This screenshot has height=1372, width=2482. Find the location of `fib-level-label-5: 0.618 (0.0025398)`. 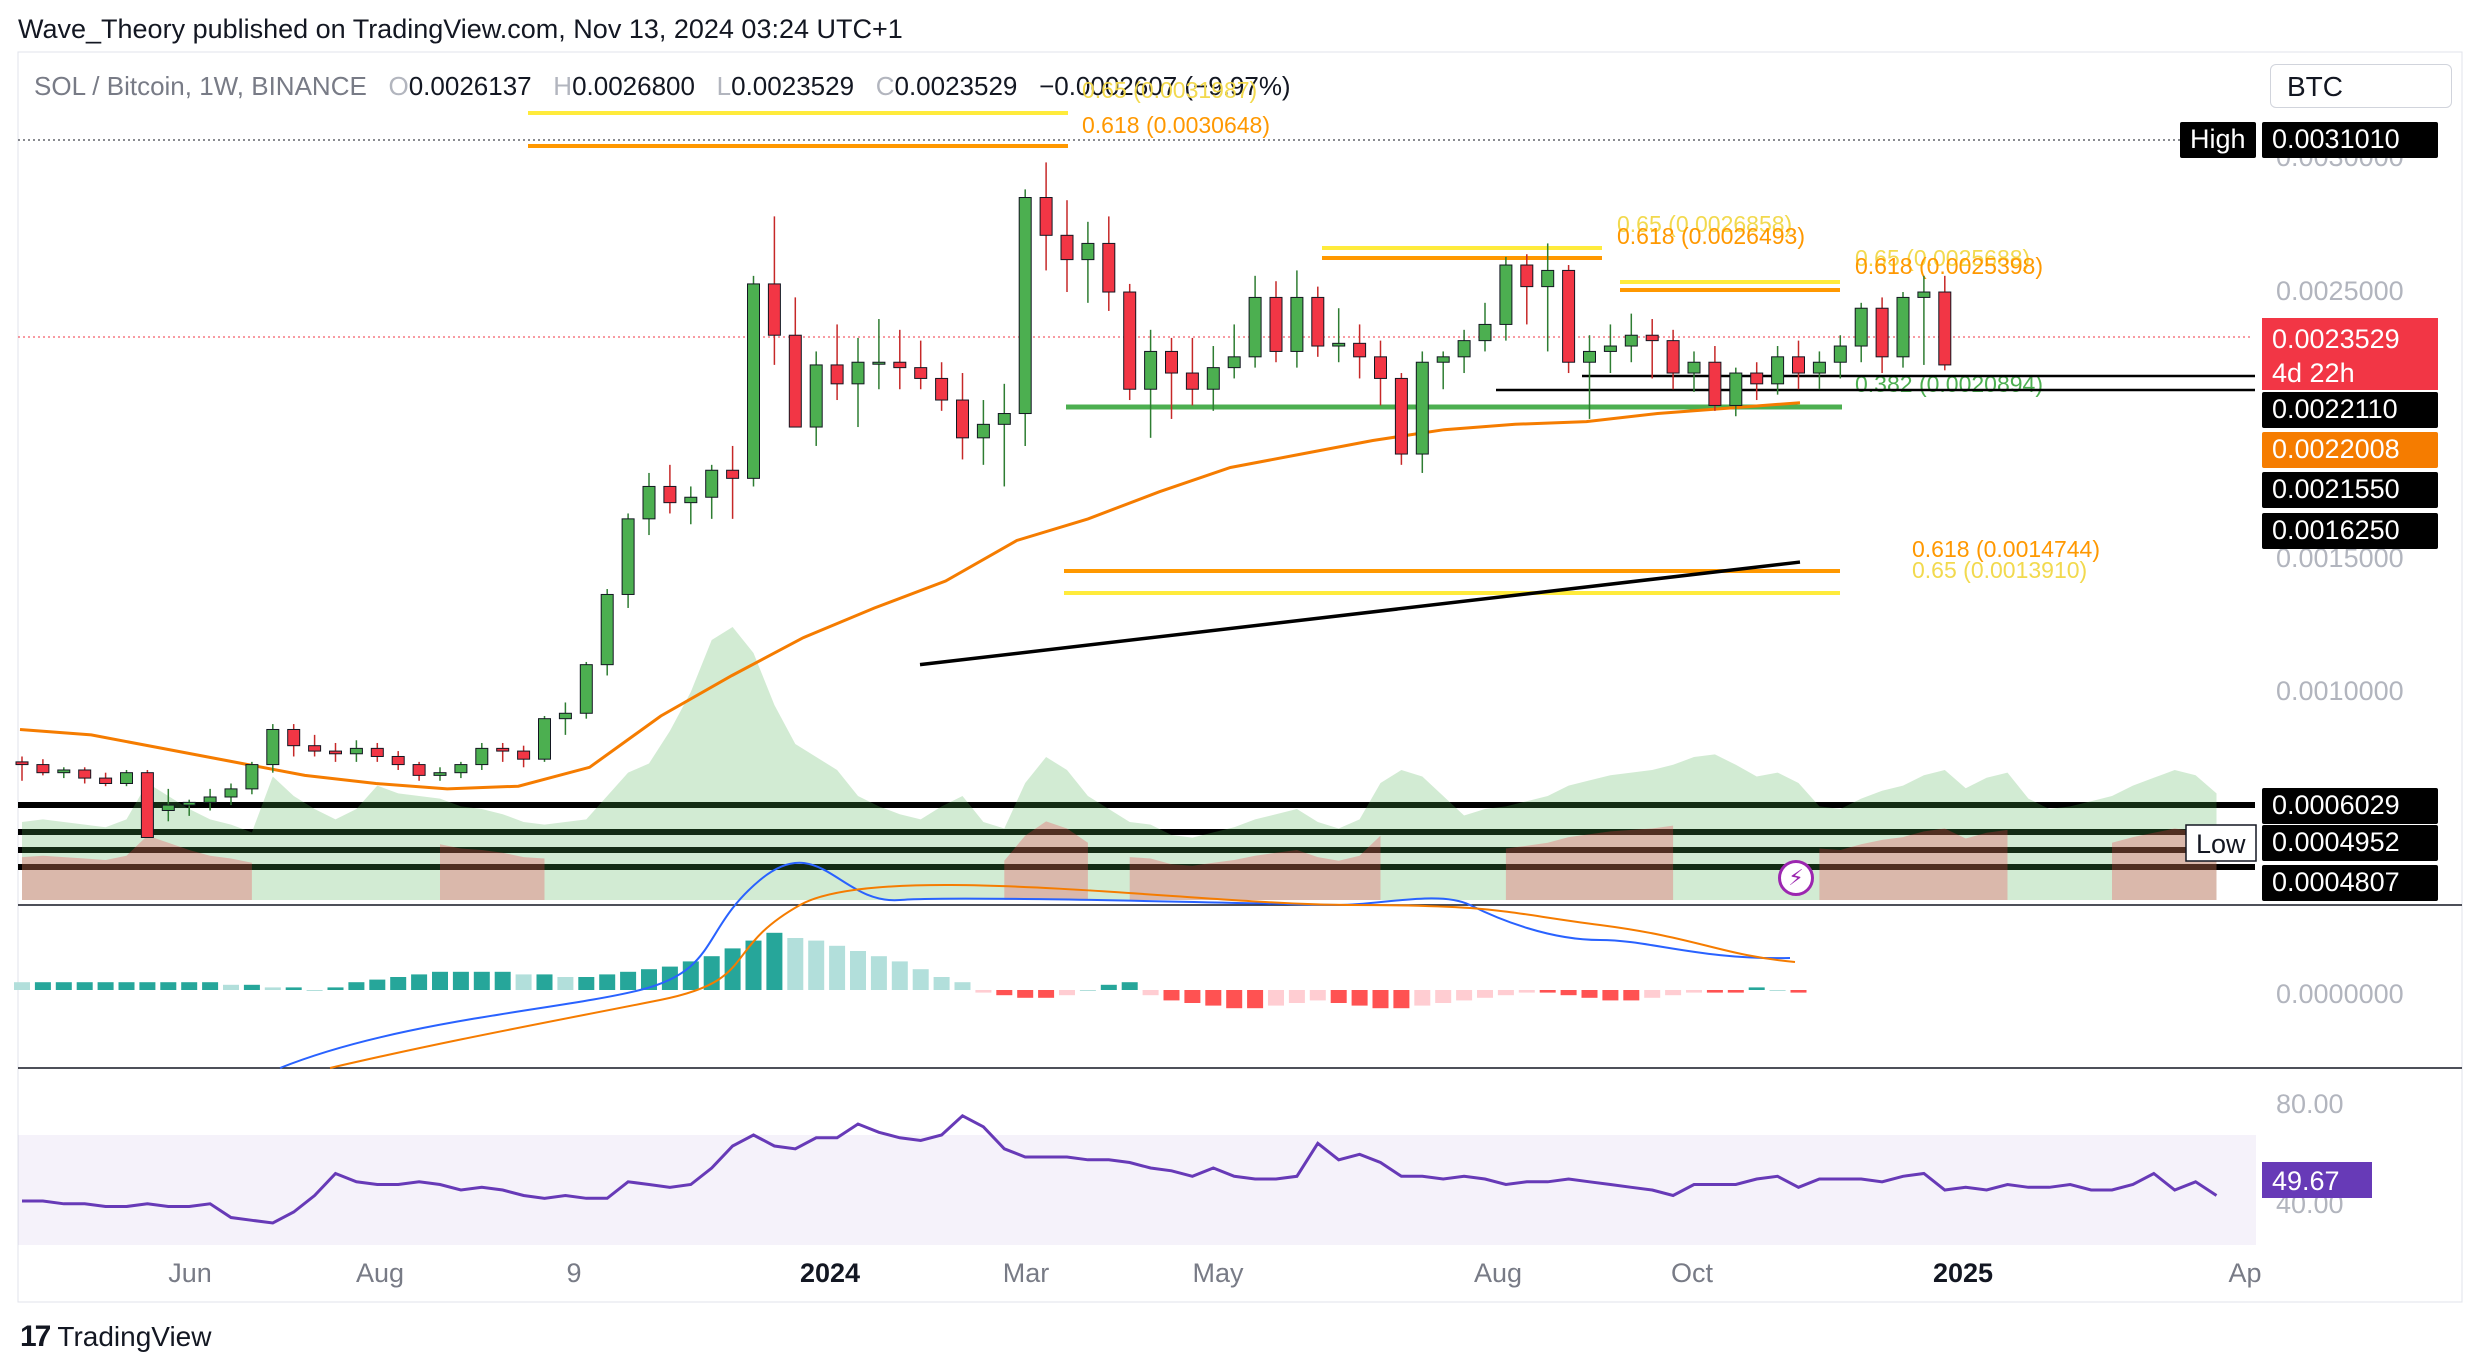

fib-level-label-5: 0.618 (0.0025398) is located at coordinates (1949, 266).